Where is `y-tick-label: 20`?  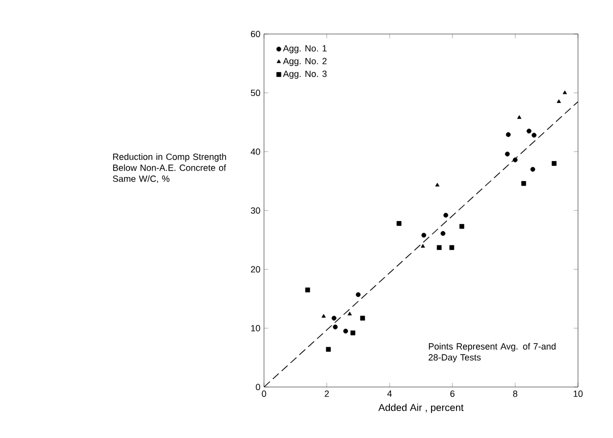 y-tick-label: 20 is located at coordinates (255, 269).